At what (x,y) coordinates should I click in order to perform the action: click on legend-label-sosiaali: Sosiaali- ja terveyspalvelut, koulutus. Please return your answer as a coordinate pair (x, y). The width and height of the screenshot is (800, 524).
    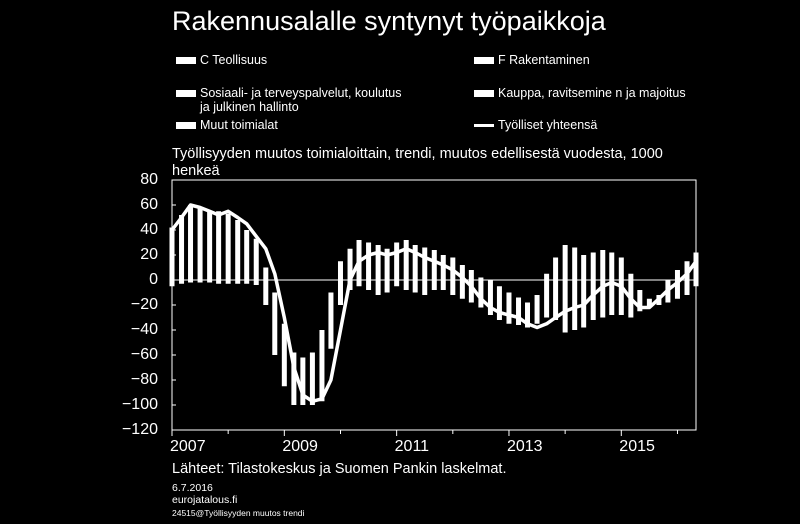
    Looking at the image, I should click on (301, 93).